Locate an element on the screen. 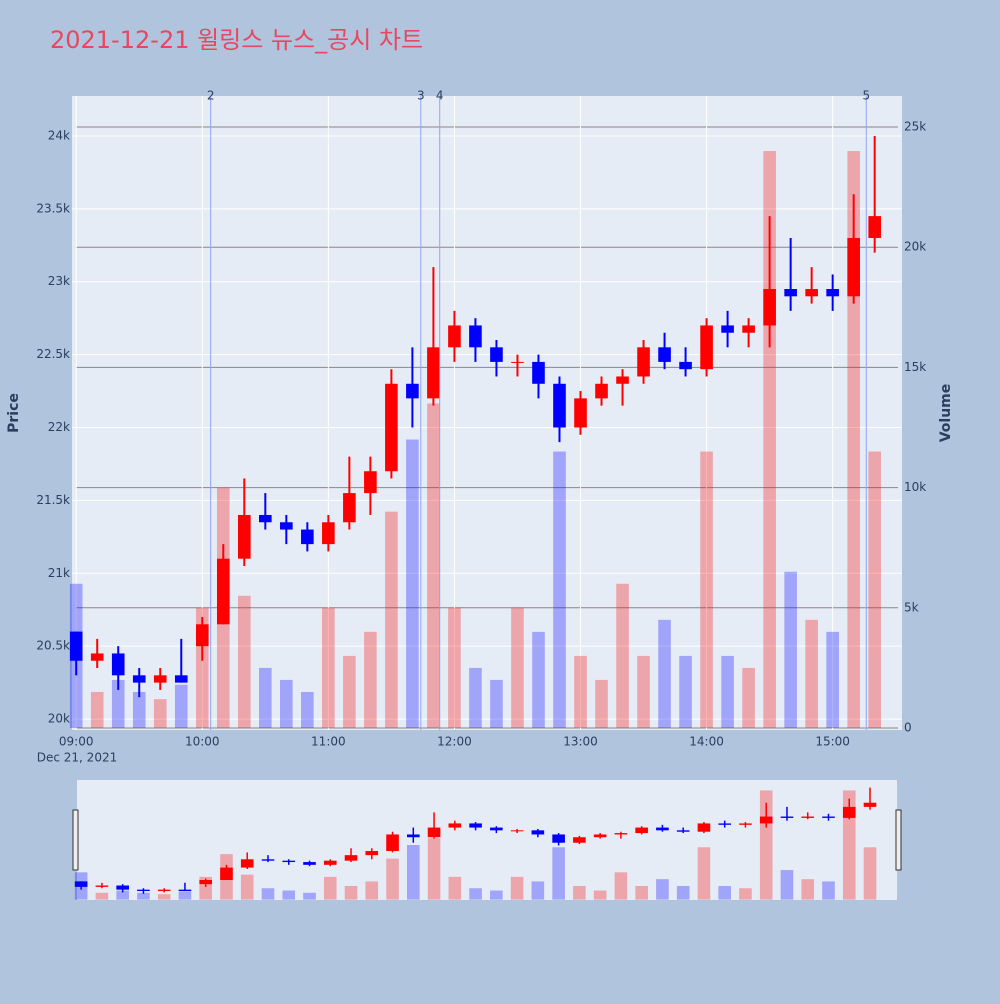 The width and height of the screenshot is (1000, 1004). y-tick-label: 21k is located at coordinates (59, 573).